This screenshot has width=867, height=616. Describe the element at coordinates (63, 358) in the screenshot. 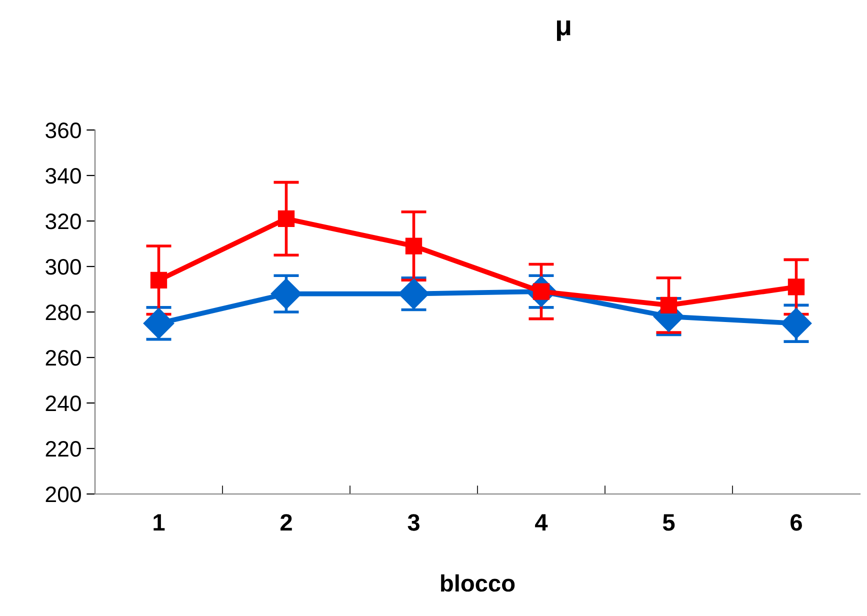

I see `y-tick-label: 260` at that location.